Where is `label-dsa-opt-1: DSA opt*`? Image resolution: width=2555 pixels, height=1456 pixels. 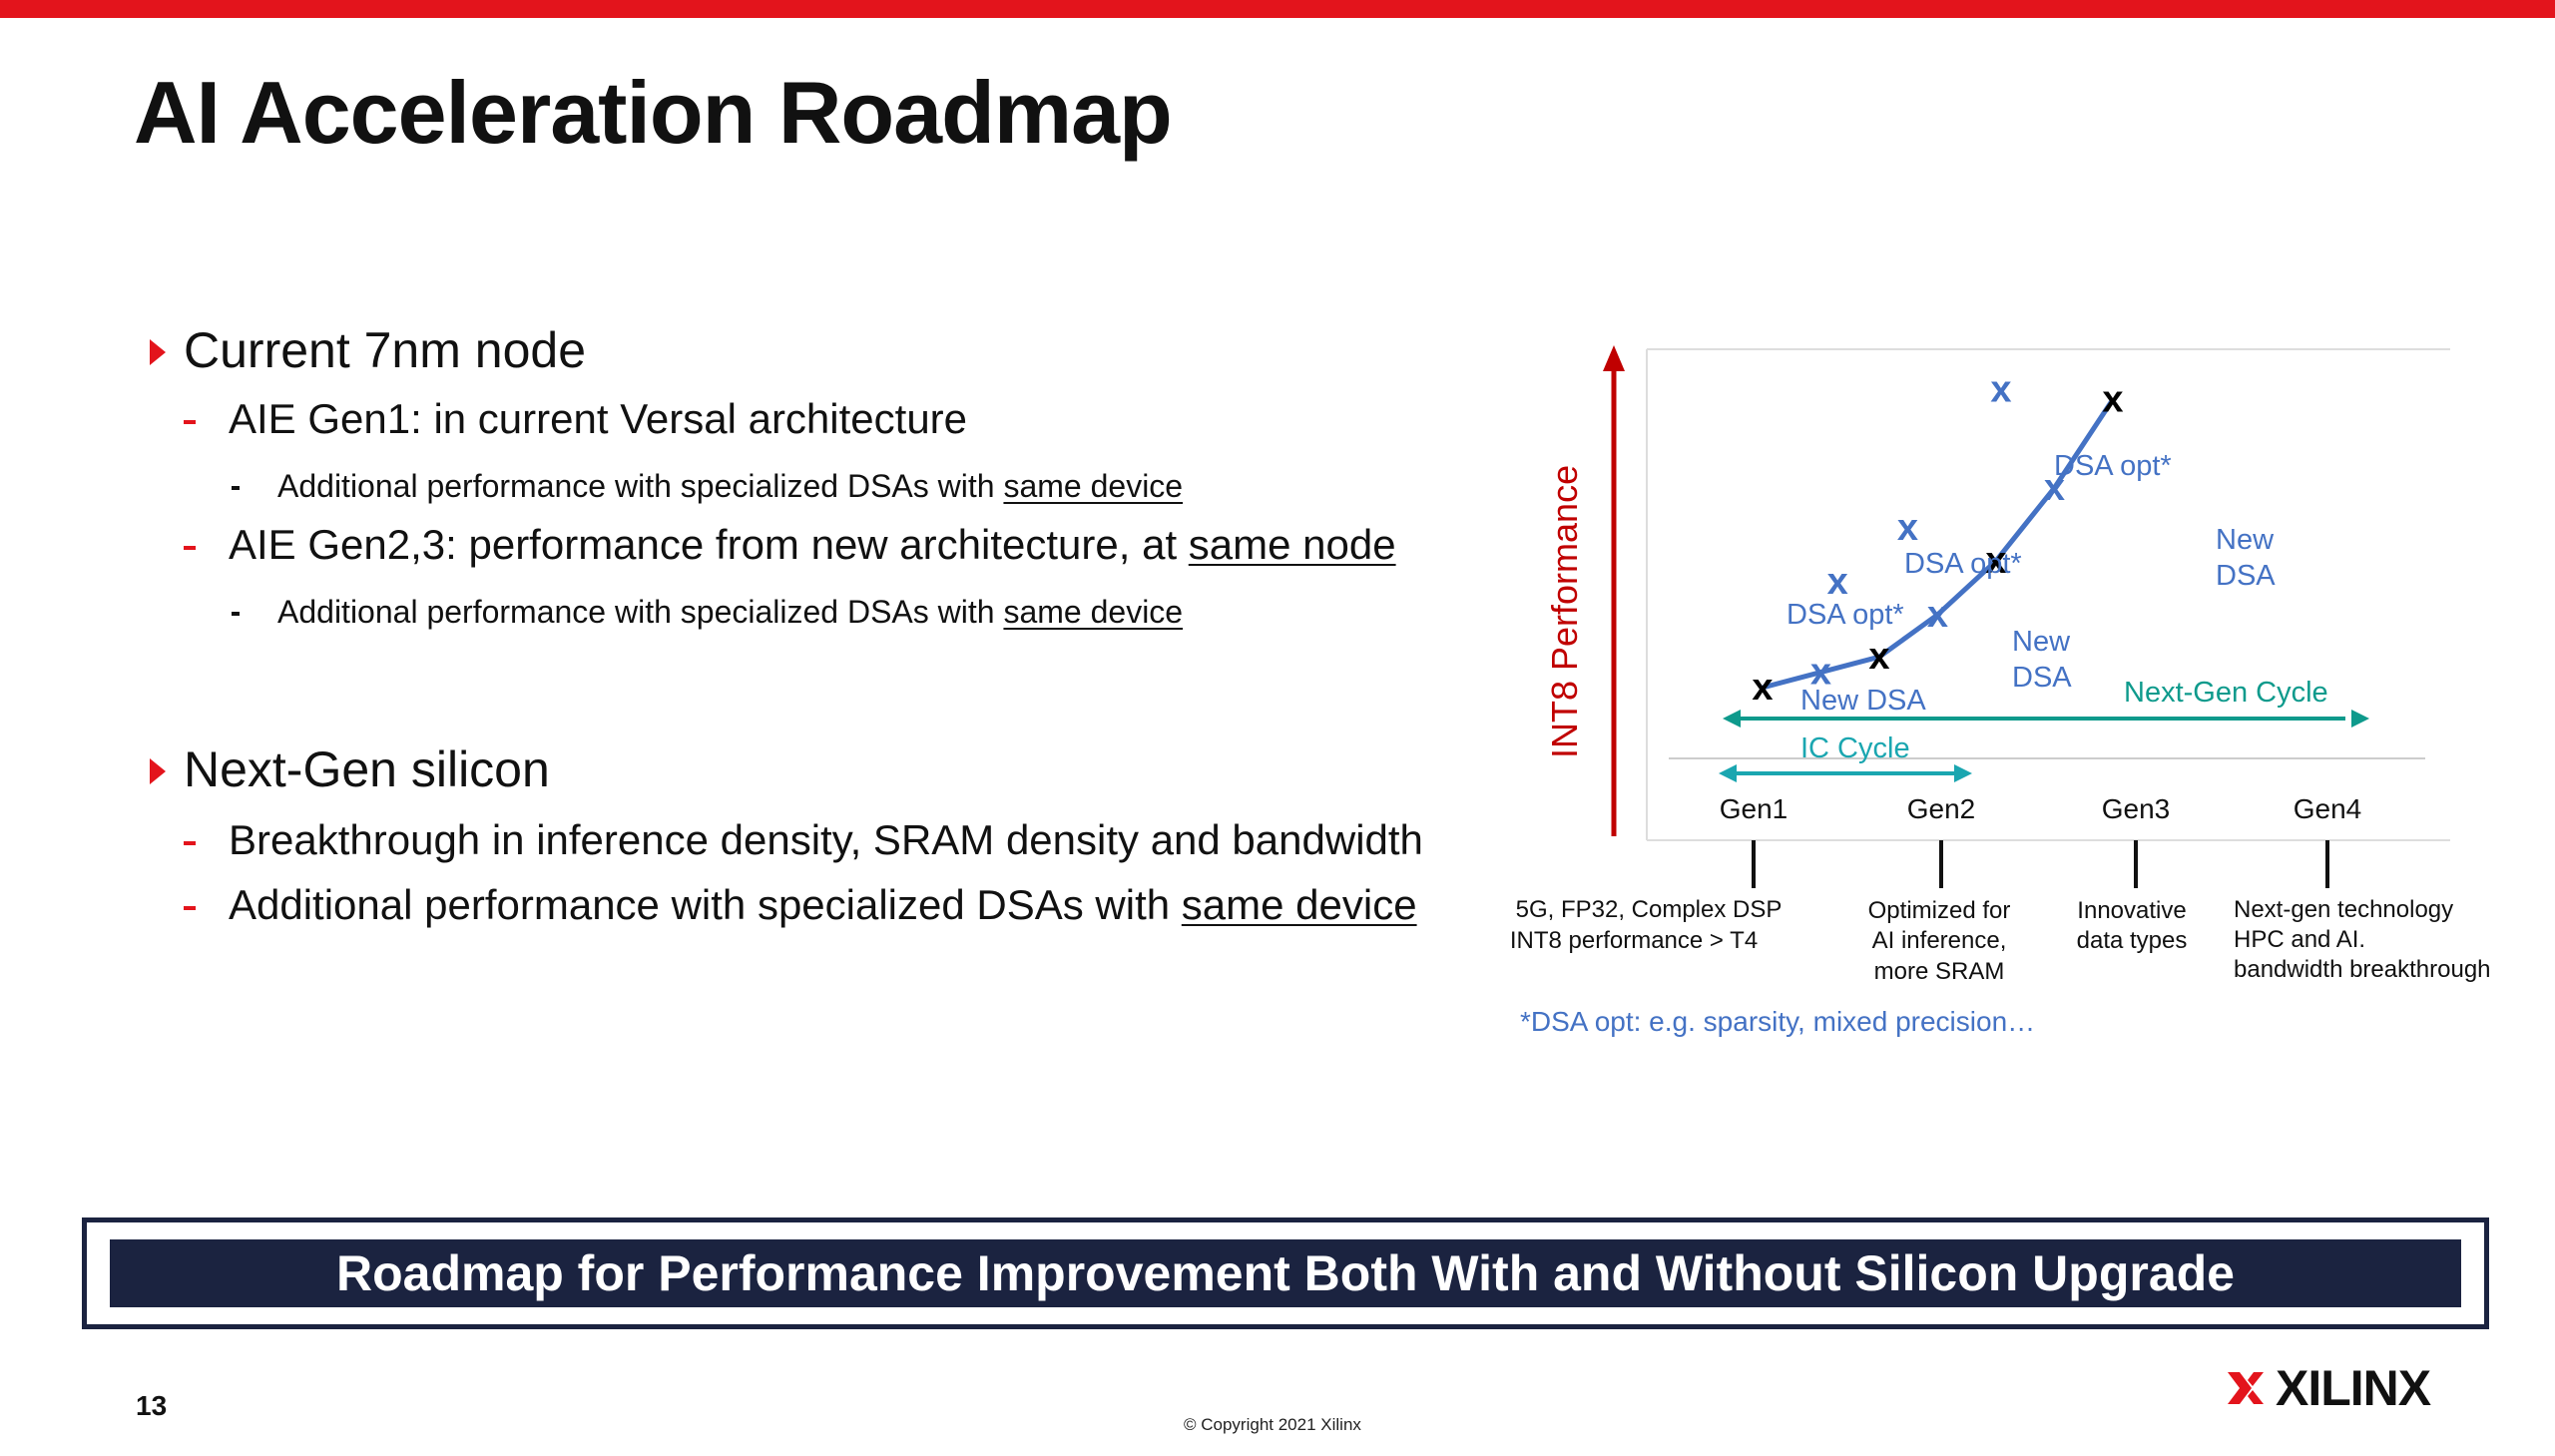 label-dsa-opt-1: DSA opt* is located at coordinates (1845, 615).